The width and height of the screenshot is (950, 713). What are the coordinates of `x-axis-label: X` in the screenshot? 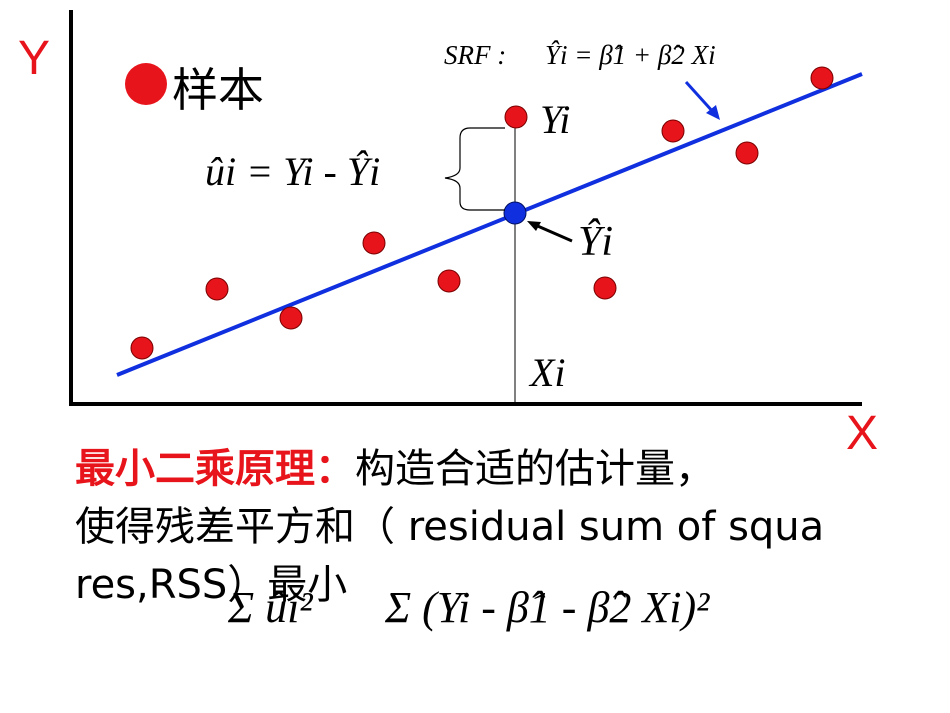 It's located at (862, 433).